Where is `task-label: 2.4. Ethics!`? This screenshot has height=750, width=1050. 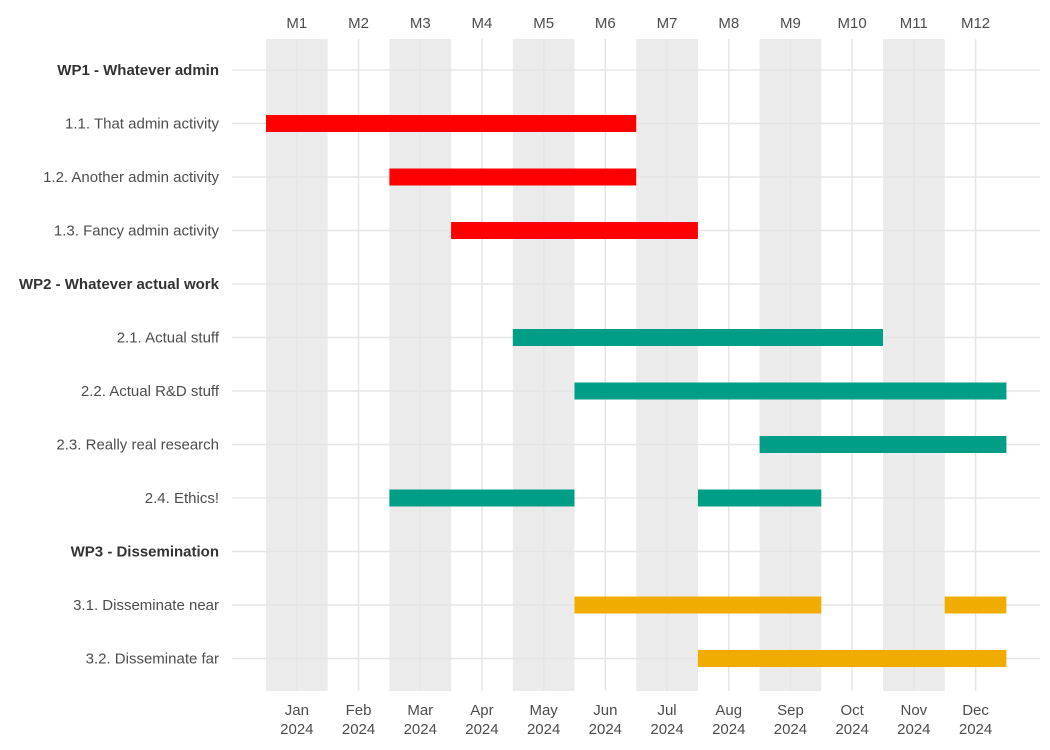
task-label: 2.4. Ethics! is located at coordinates (182, 498).